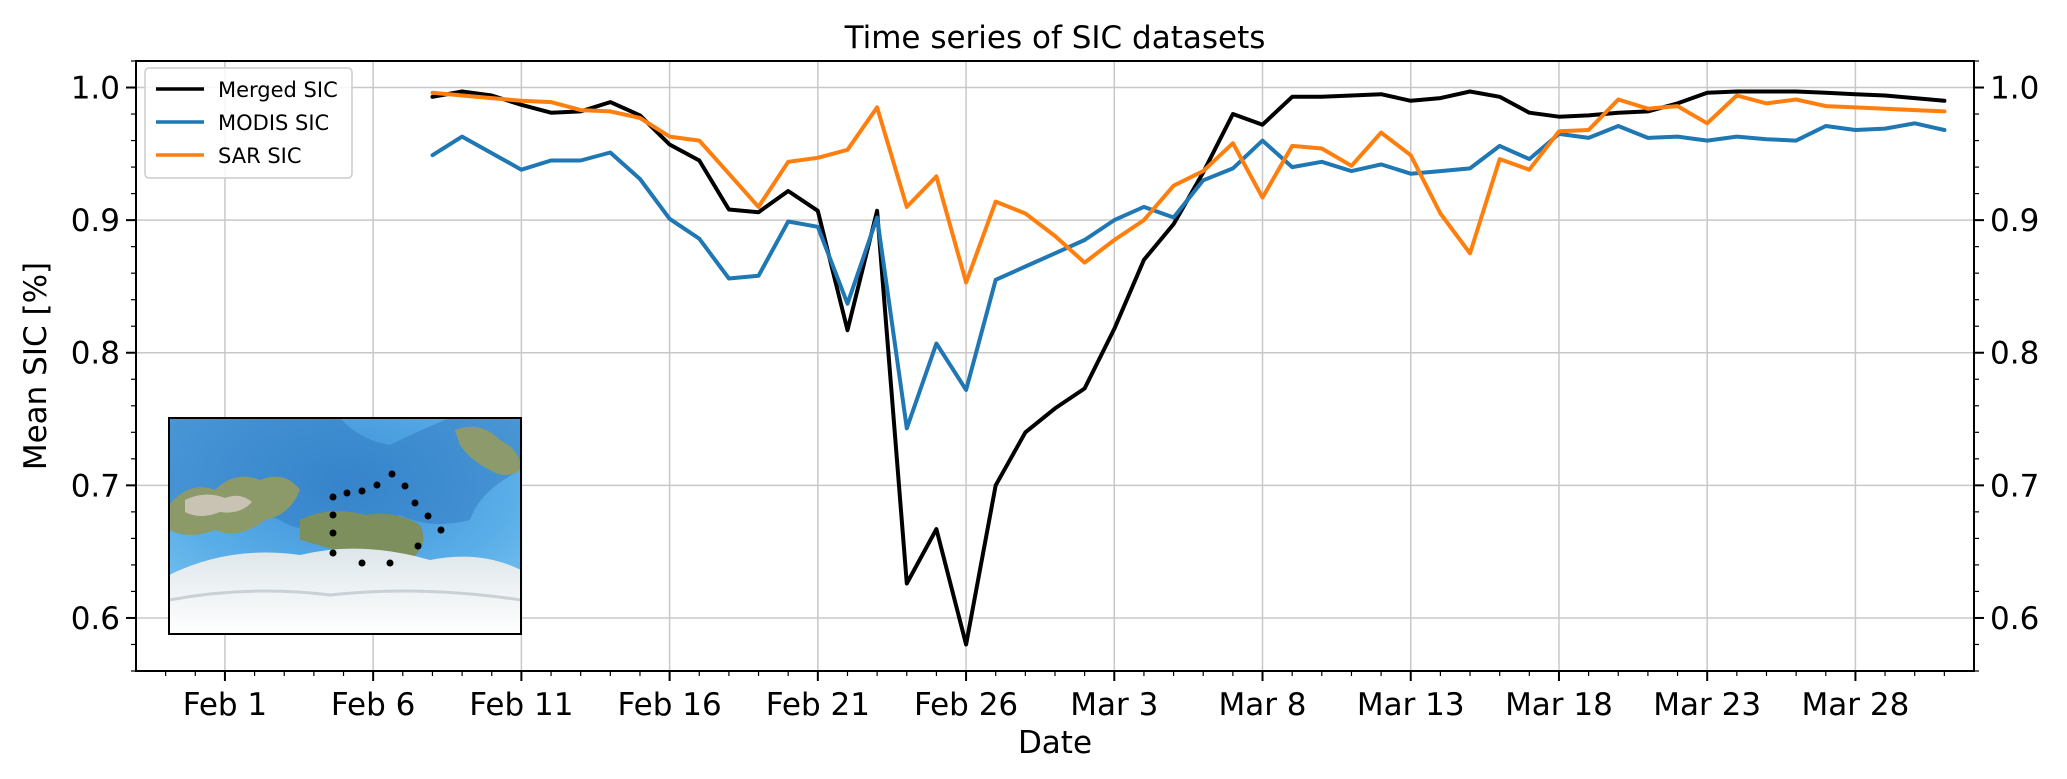  Describe the element at coordinates (1559, 705) in the screenshot. I see `x-tick-label: Mar 18` at that location.